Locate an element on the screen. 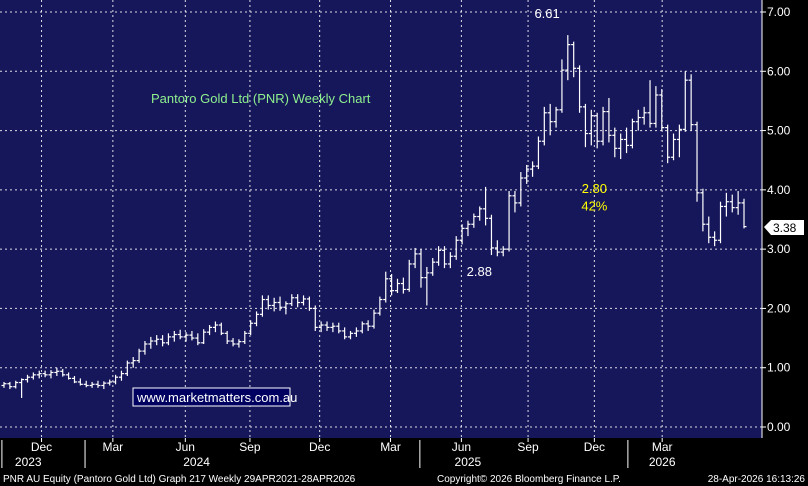 This screenshot has height=486, width=808. footer-center: Copyright© 2026 Bloomberg Finance L.P. is located at coordinates (529, 479).